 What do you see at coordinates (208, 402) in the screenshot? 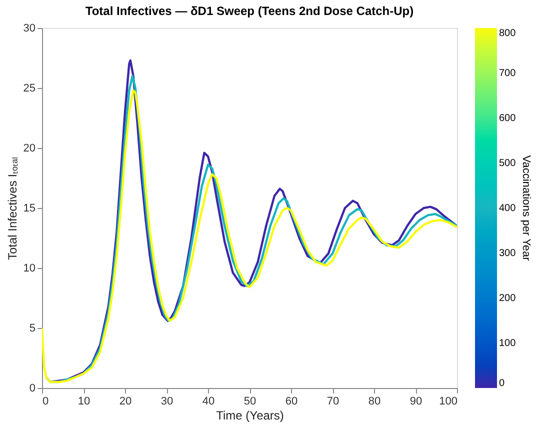
I see `x-tick-label: 40` at bounding box center [208, 402].